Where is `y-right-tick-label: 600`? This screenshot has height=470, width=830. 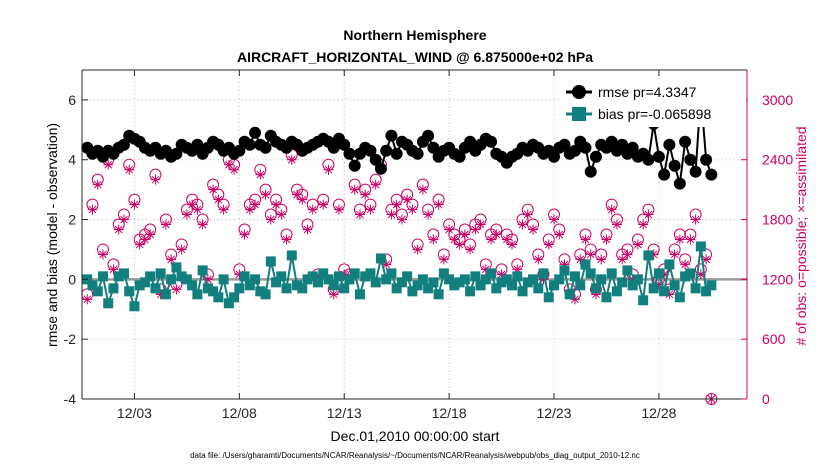 y-right-tick-label: 600 is located at coordinates (774, 339).